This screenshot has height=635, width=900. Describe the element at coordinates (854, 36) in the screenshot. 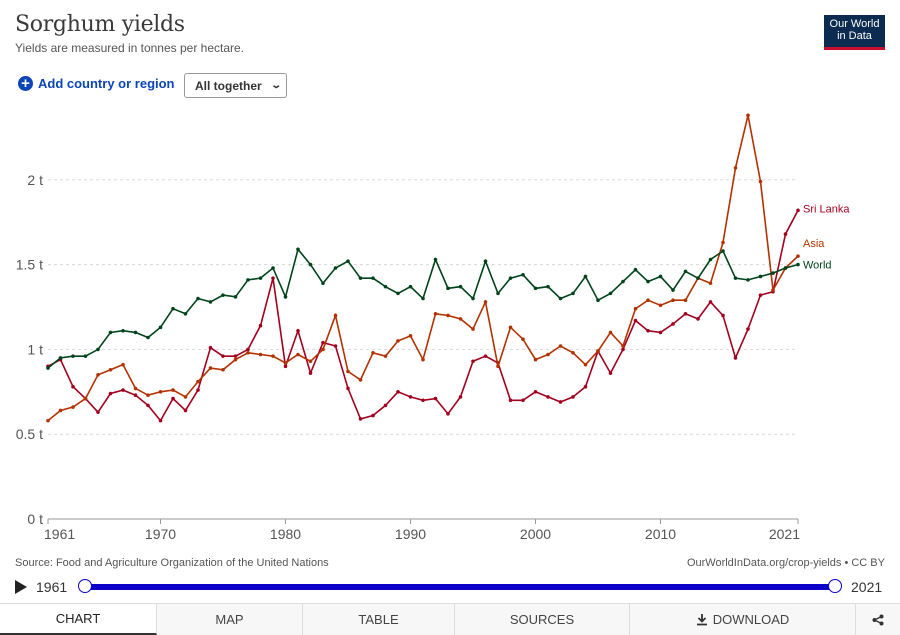

I see `logo-line-2: in Data` at that location.